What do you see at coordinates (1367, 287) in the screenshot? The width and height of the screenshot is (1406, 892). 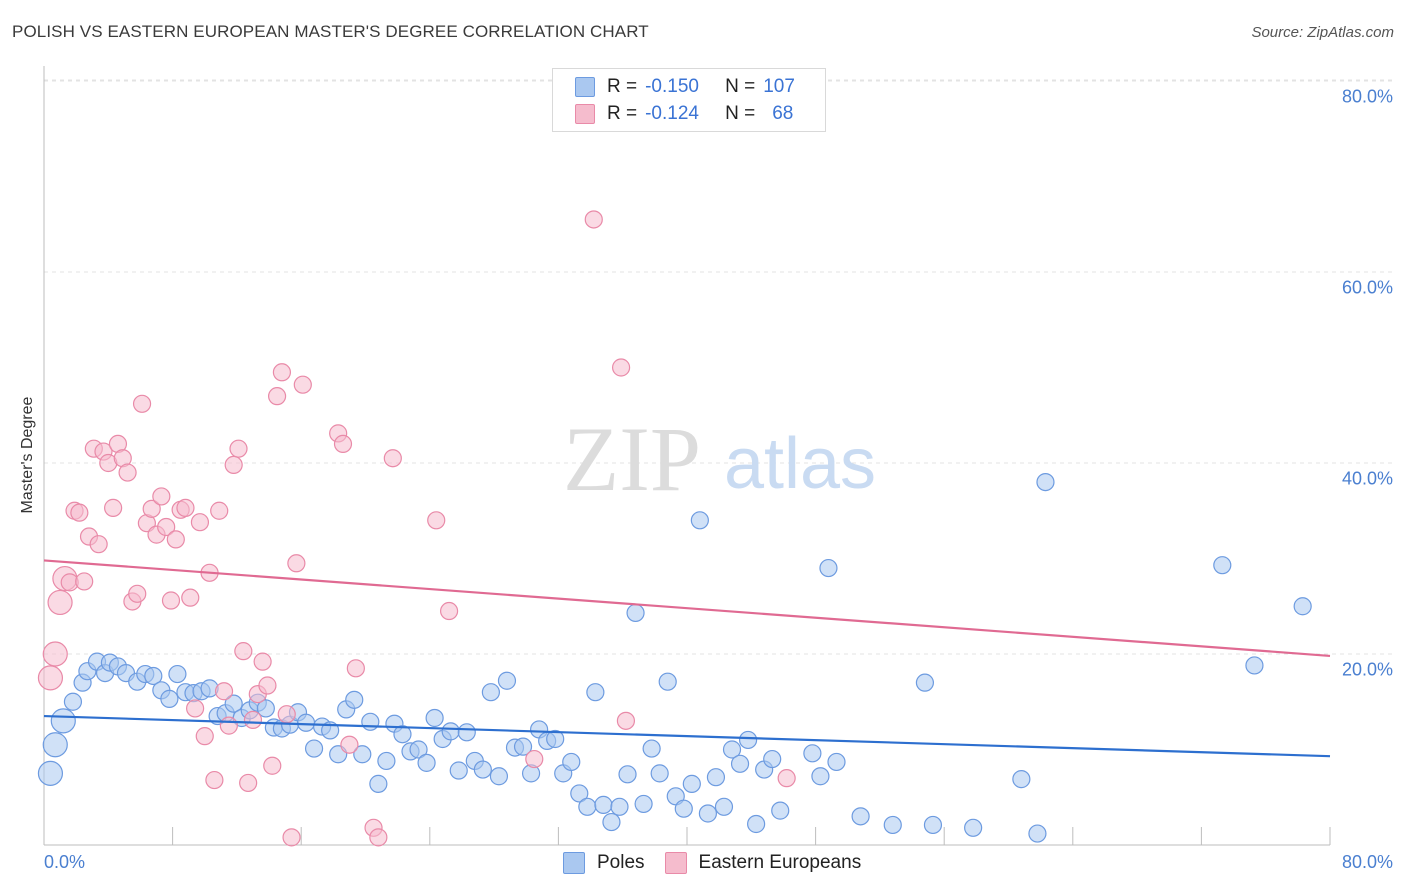 I see `y-tick-label-60: 60.0%` at bounding box center [1367, 287].